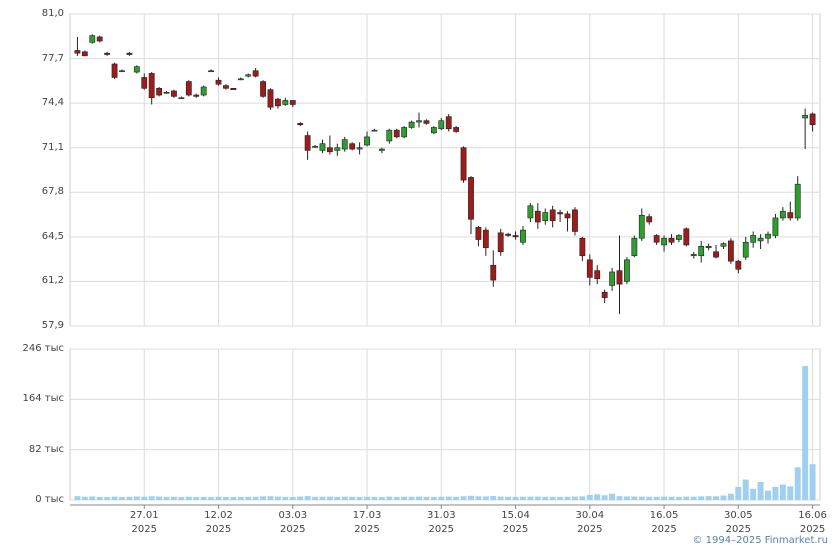 This screenshot has width=840, height=550. I want to click on x-tick-label: 31.03 2025, so click(441, 522).